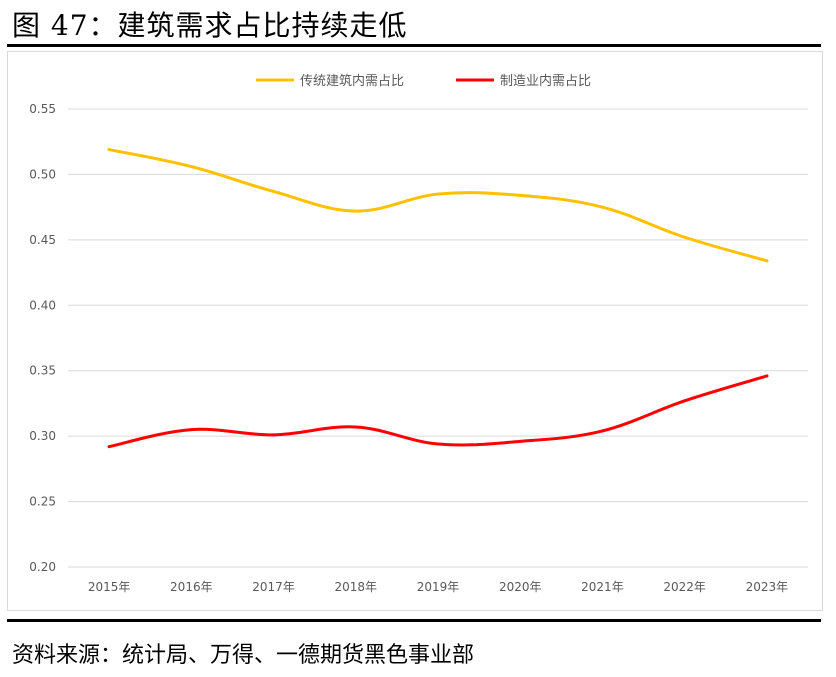  Describe the element at coordinates (684, 587) in the screenshot. I see `x-tick-label: 2022年` at that location.